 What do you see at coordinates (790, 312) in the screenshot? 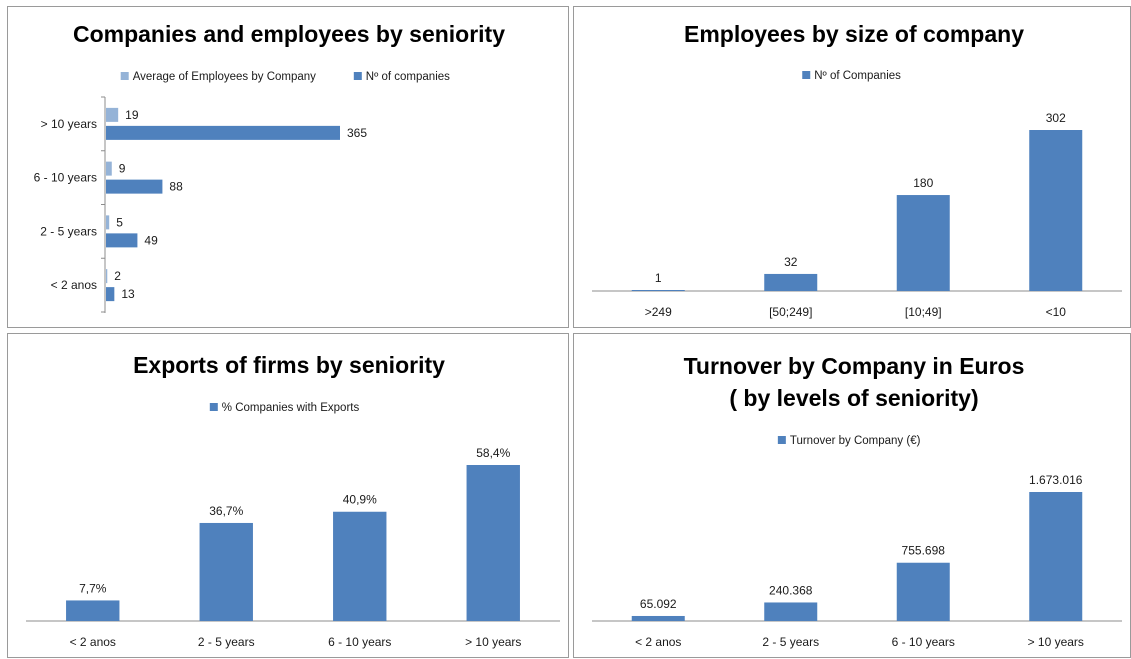
I see `x-tick-label: [50;249]` at bounding box center [790, 312].